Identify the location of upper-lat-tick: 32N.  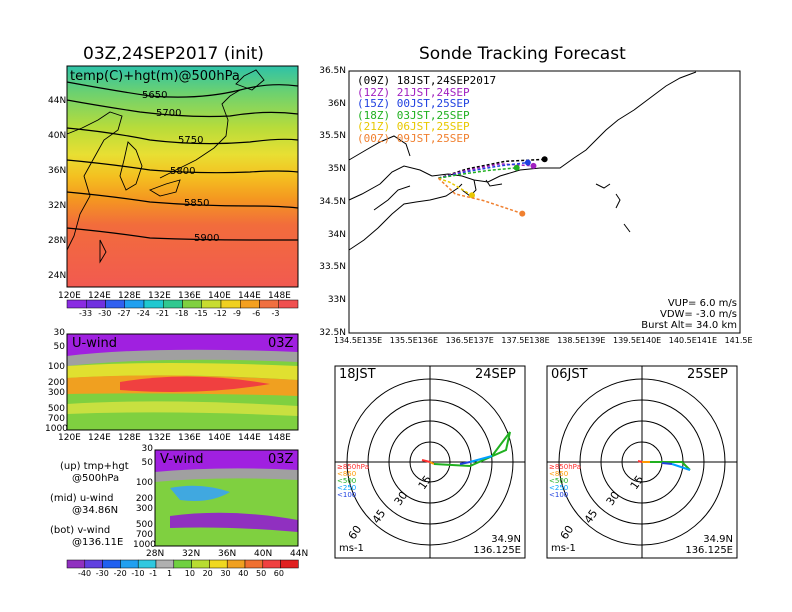
(57, 206).